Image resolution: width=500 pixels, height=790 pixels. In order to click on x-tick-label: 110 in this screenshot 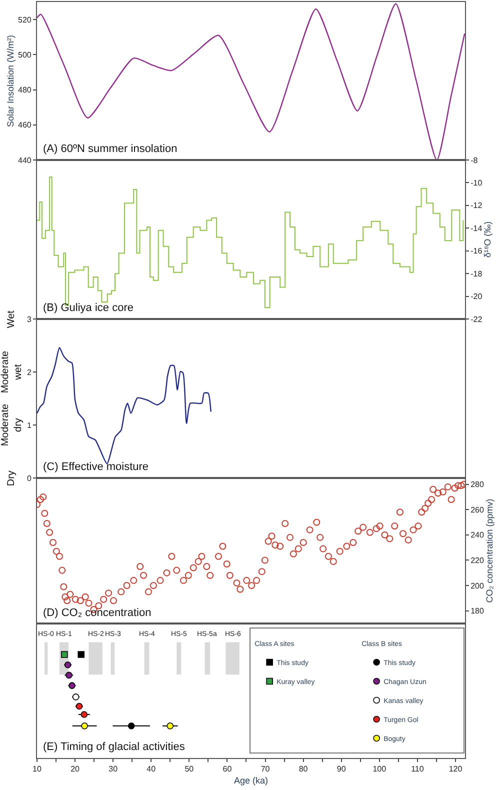, I will do `click(417, 769)`.